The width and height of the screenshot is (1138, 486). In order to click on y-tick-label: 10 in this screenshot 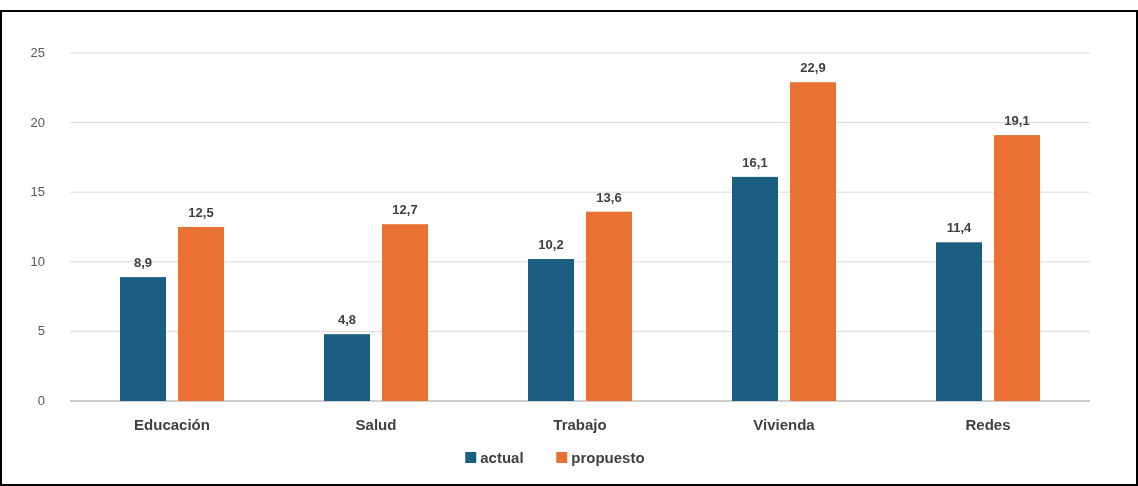, I will do `click(37, 261)`.